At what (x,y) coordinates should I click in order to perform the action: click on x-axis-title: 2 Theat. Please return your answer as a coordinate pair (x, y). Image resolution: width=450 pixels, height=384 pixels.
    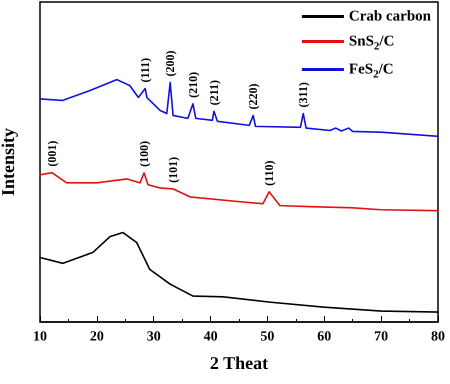
    Looking at the image, I should click on (239, 363).